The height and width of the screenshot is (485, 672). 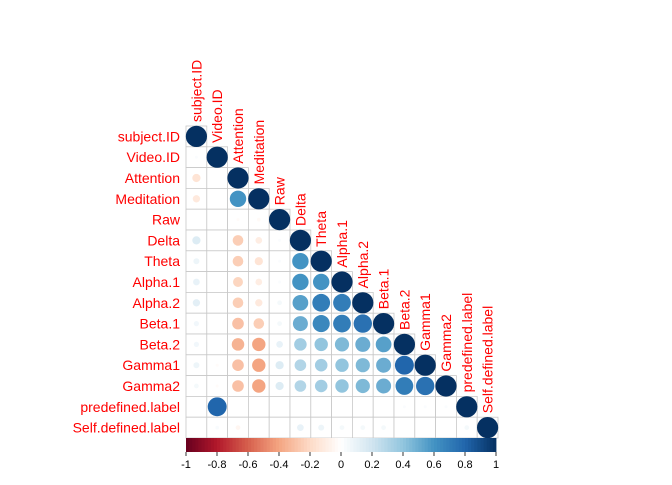 What do you see at coordinates (238, 303) in the screenshot?
I see `corr-circle-Alpha.2-Attention` at bounding box center [238, 303].